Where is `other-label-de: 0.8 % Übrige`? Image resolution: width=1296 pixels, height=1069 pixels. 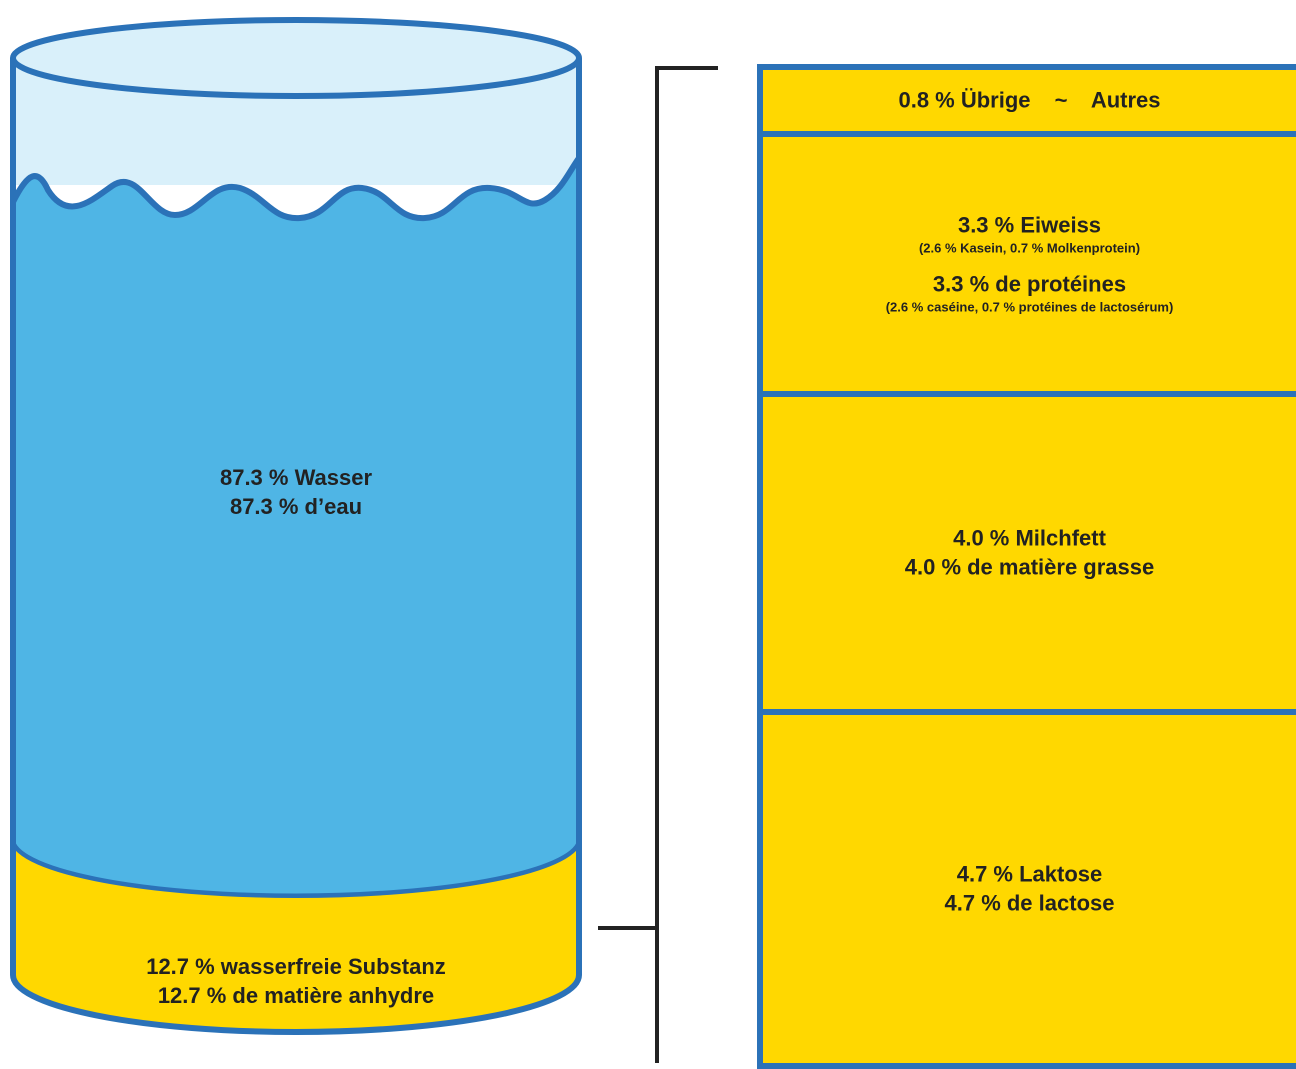
other-label-de: 0.8 % Übrige is located at coordinates (964, 100).